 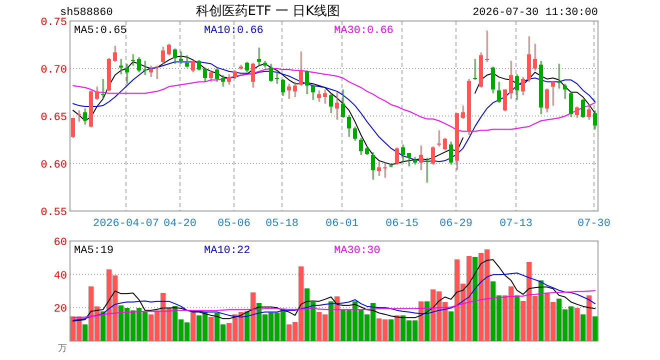 What do you see at coordinates (364, 31) in the screenshot?
I see `text: MA30:0.66` at bounding box center [364, 31].